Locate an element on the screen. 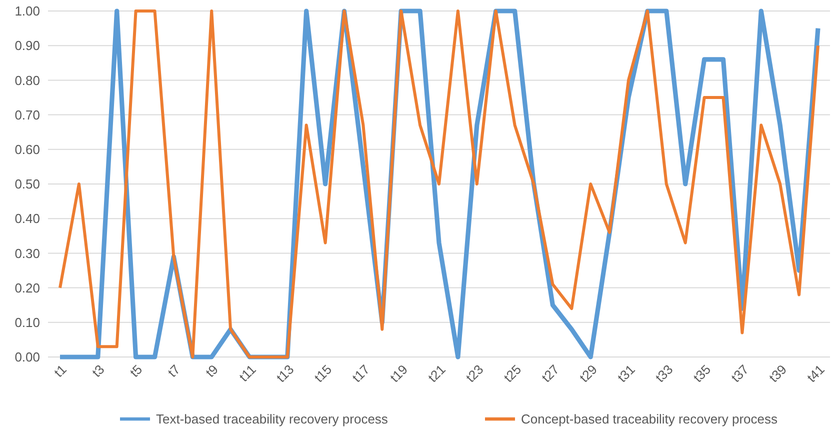 The width and height of the screenshot is (834, 435). y-tick-label: 1.00 is located at coordinates (27, 11).